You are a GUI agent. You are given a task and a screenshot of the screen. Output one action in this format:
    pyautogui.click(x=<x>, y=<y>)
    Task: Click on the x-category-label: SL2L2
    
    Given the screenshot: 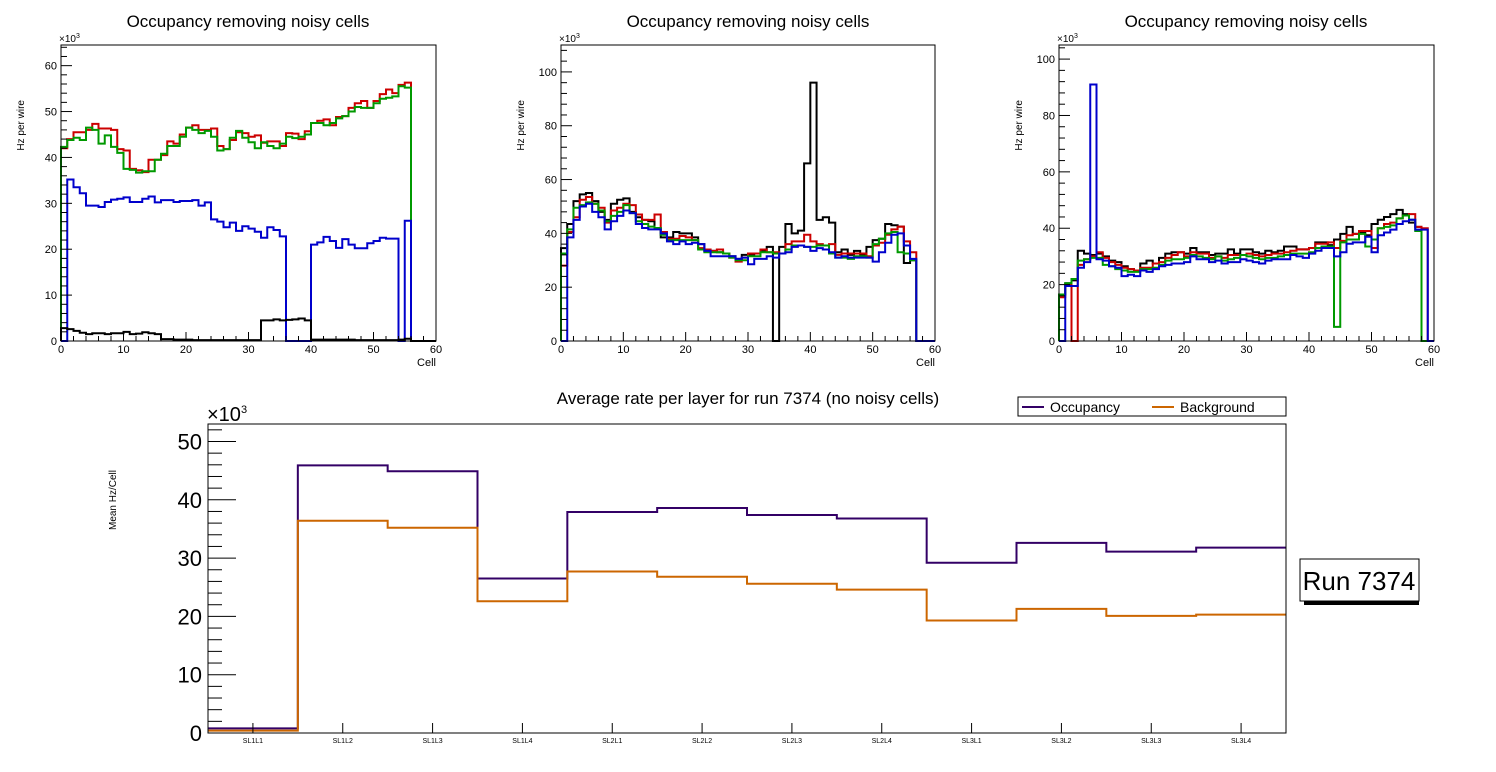 What is the action you would take?
    pyautogui.click(x=702, y=741)
    